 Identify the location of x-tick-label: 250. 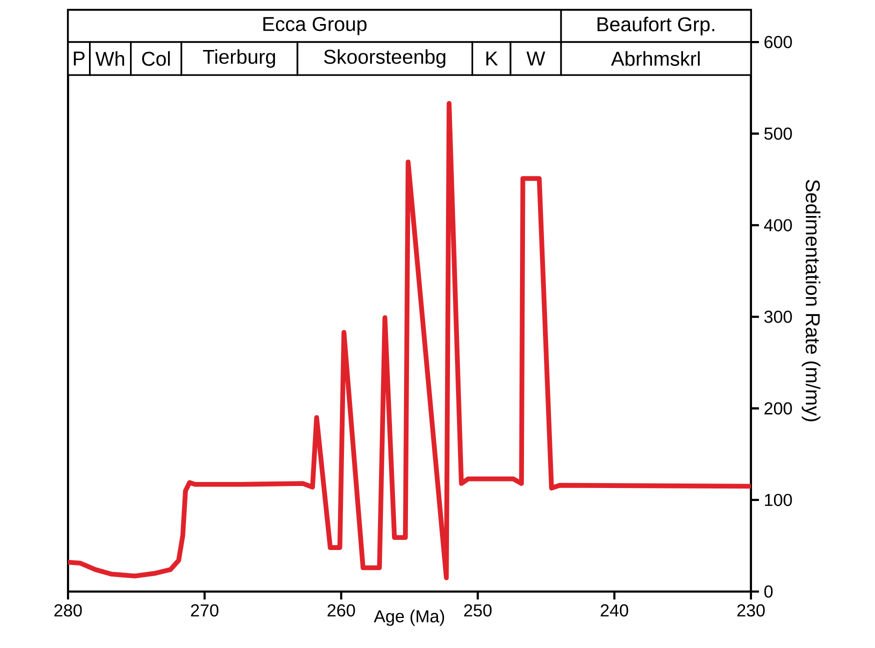
(478, 610).